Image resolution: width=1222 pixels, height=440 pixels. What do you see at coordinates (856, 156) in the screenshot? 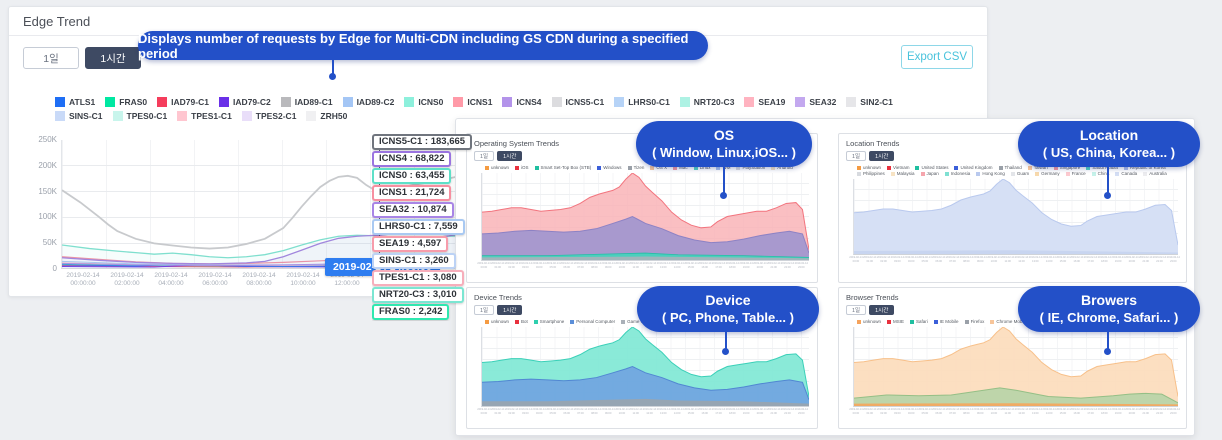
I see `location-1day-button: 1일` at bounding box center [856, 156].